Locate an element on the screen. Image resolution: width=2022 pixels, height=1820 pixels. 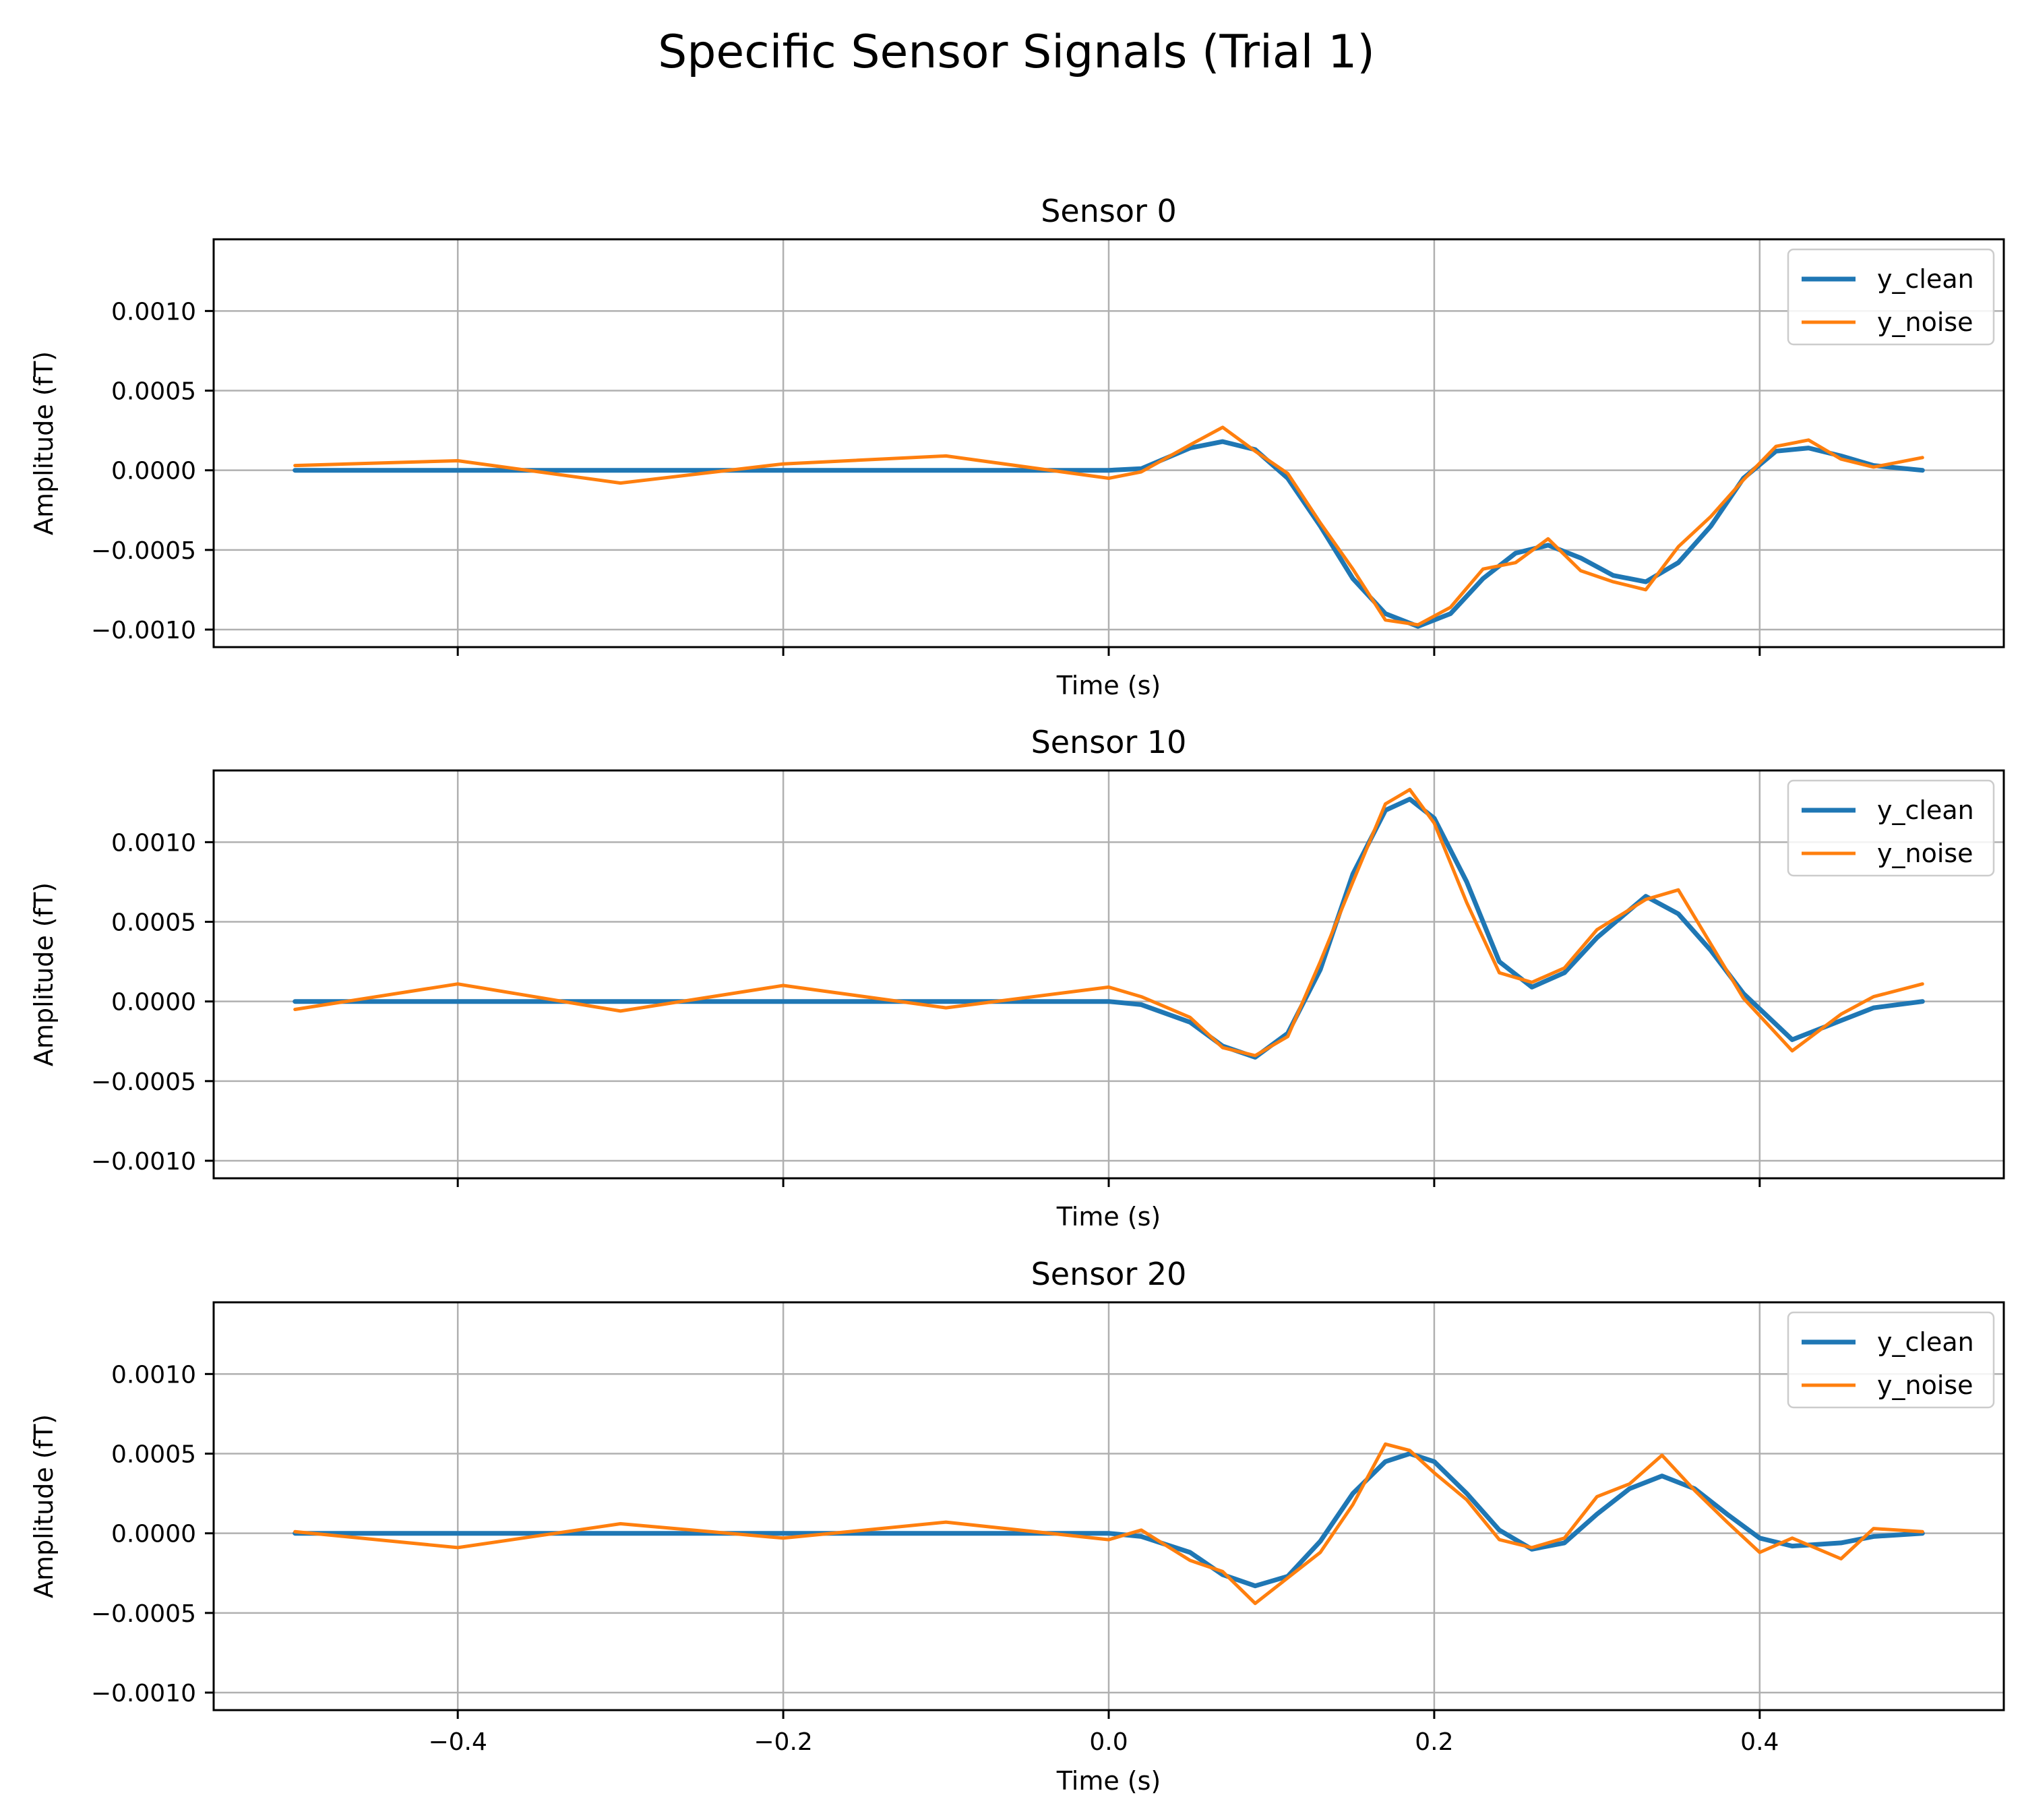
x-tick-label: 0.4 is located at coordinates (1759, 1742).